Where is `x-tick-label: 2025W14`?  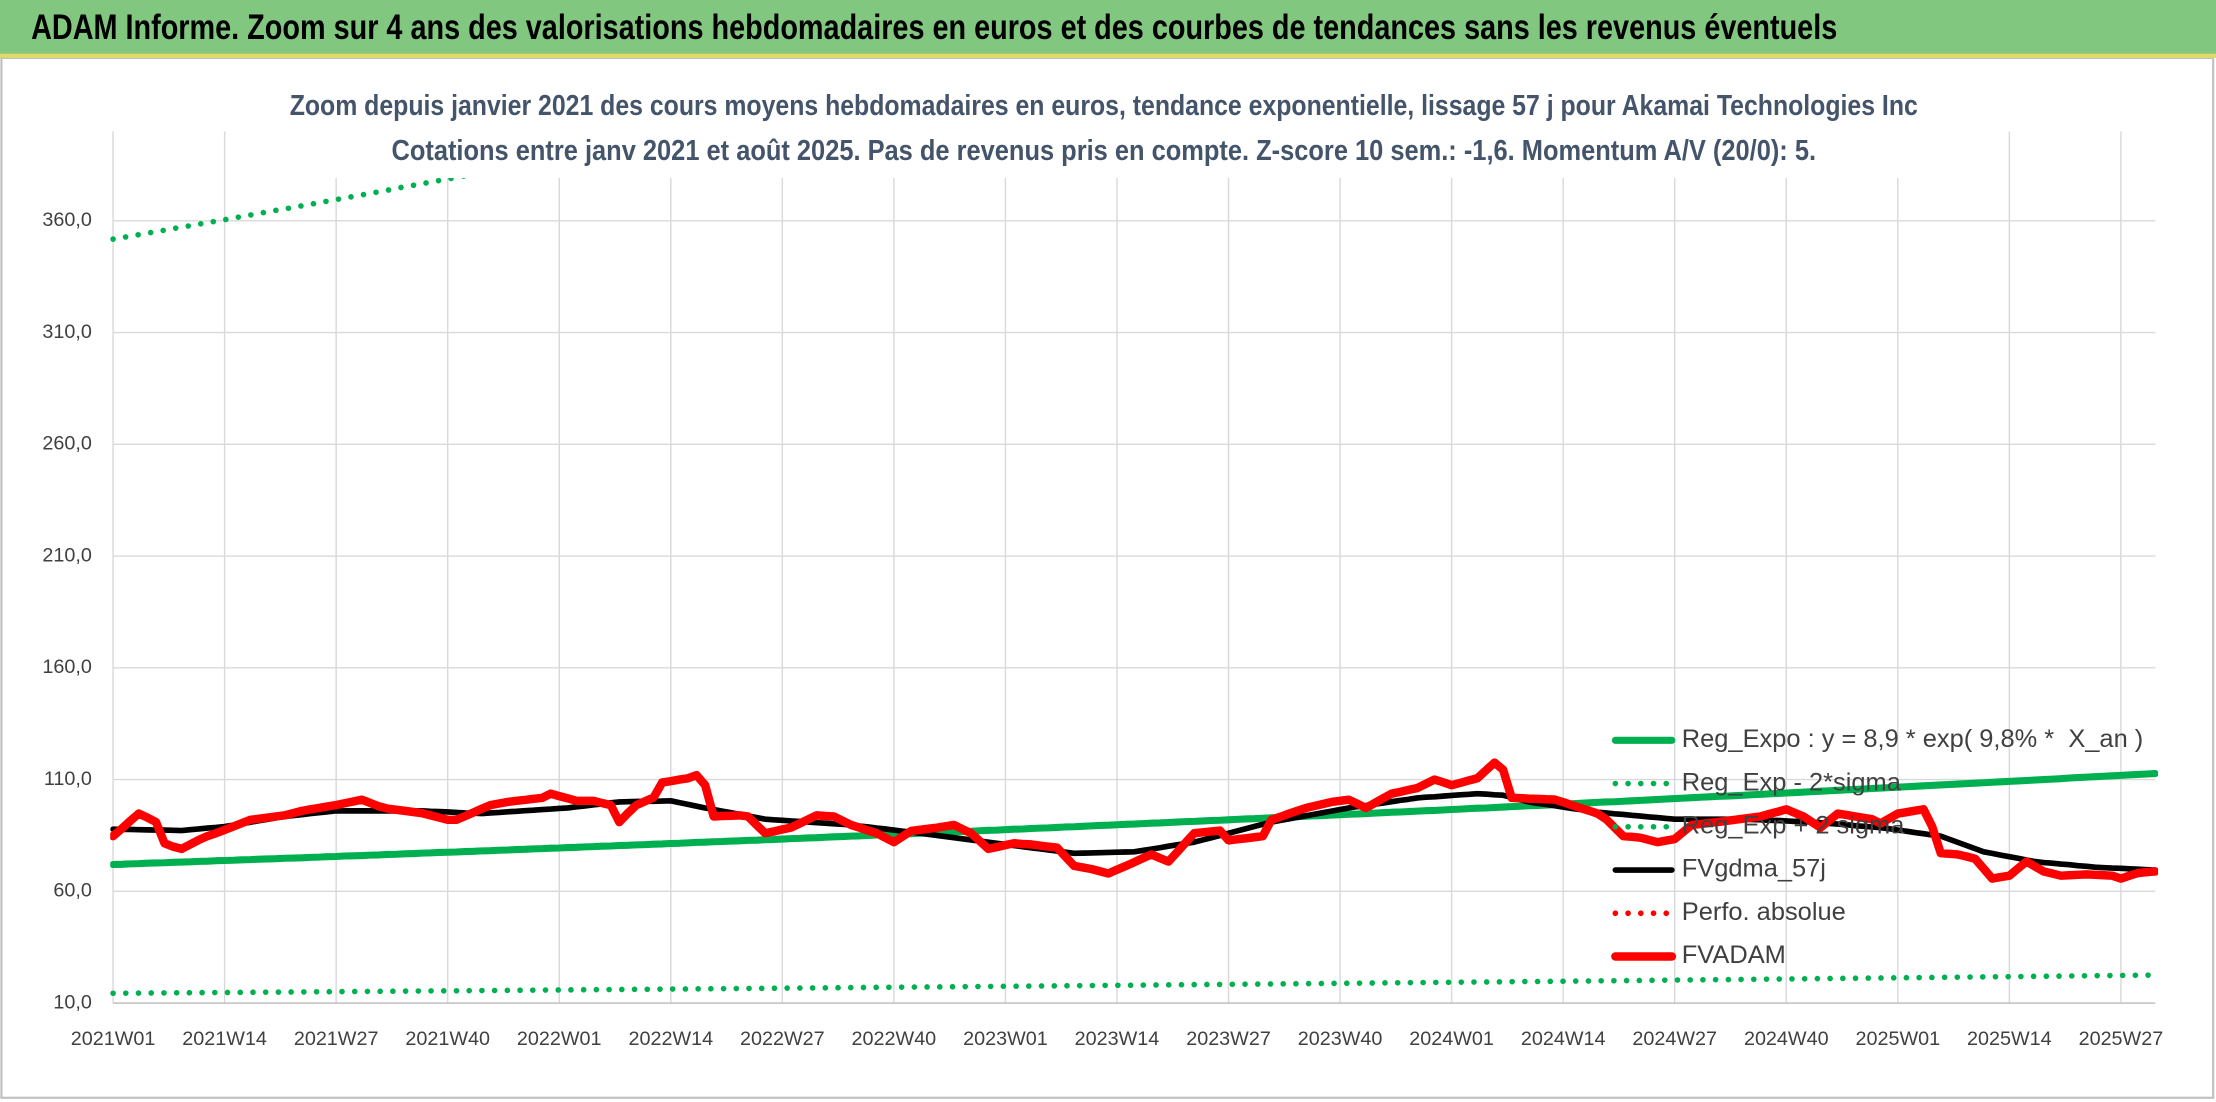 x-tick-label: 2025W14 is located at coordinates (2009, 1039).